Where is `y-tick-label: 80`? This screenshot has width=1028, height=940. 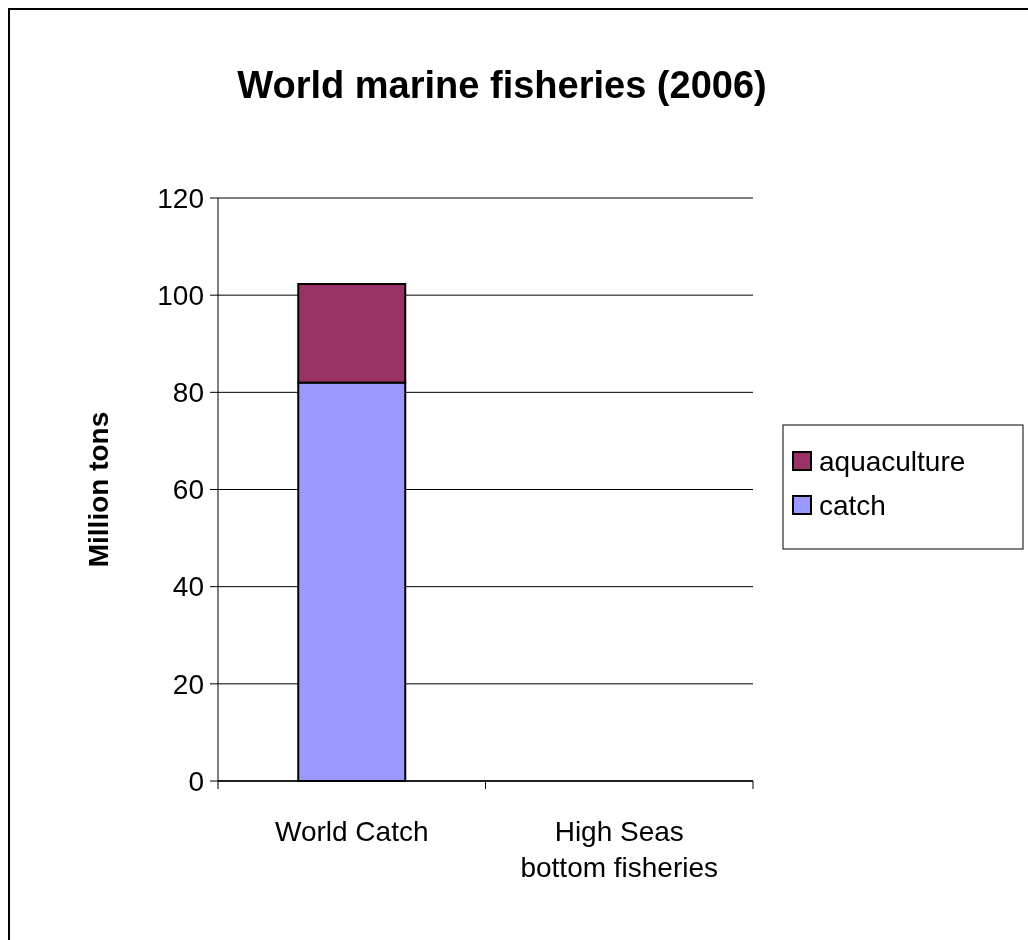 y-tick-label: 80 is located at coordinates (188, 393).